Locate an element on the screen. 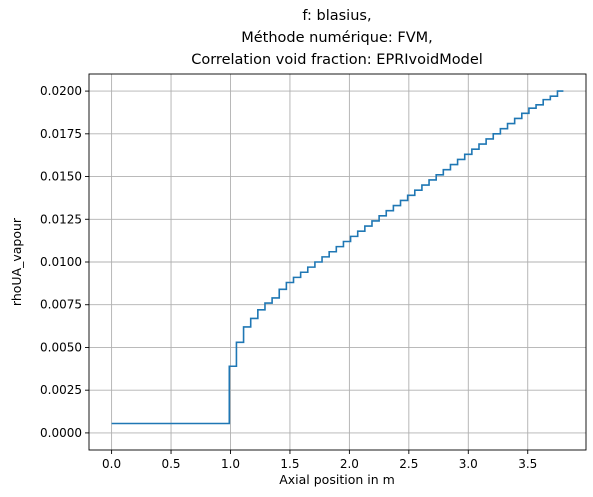  y-tick-label: 0.0200 is located at coordinates (61, 91).